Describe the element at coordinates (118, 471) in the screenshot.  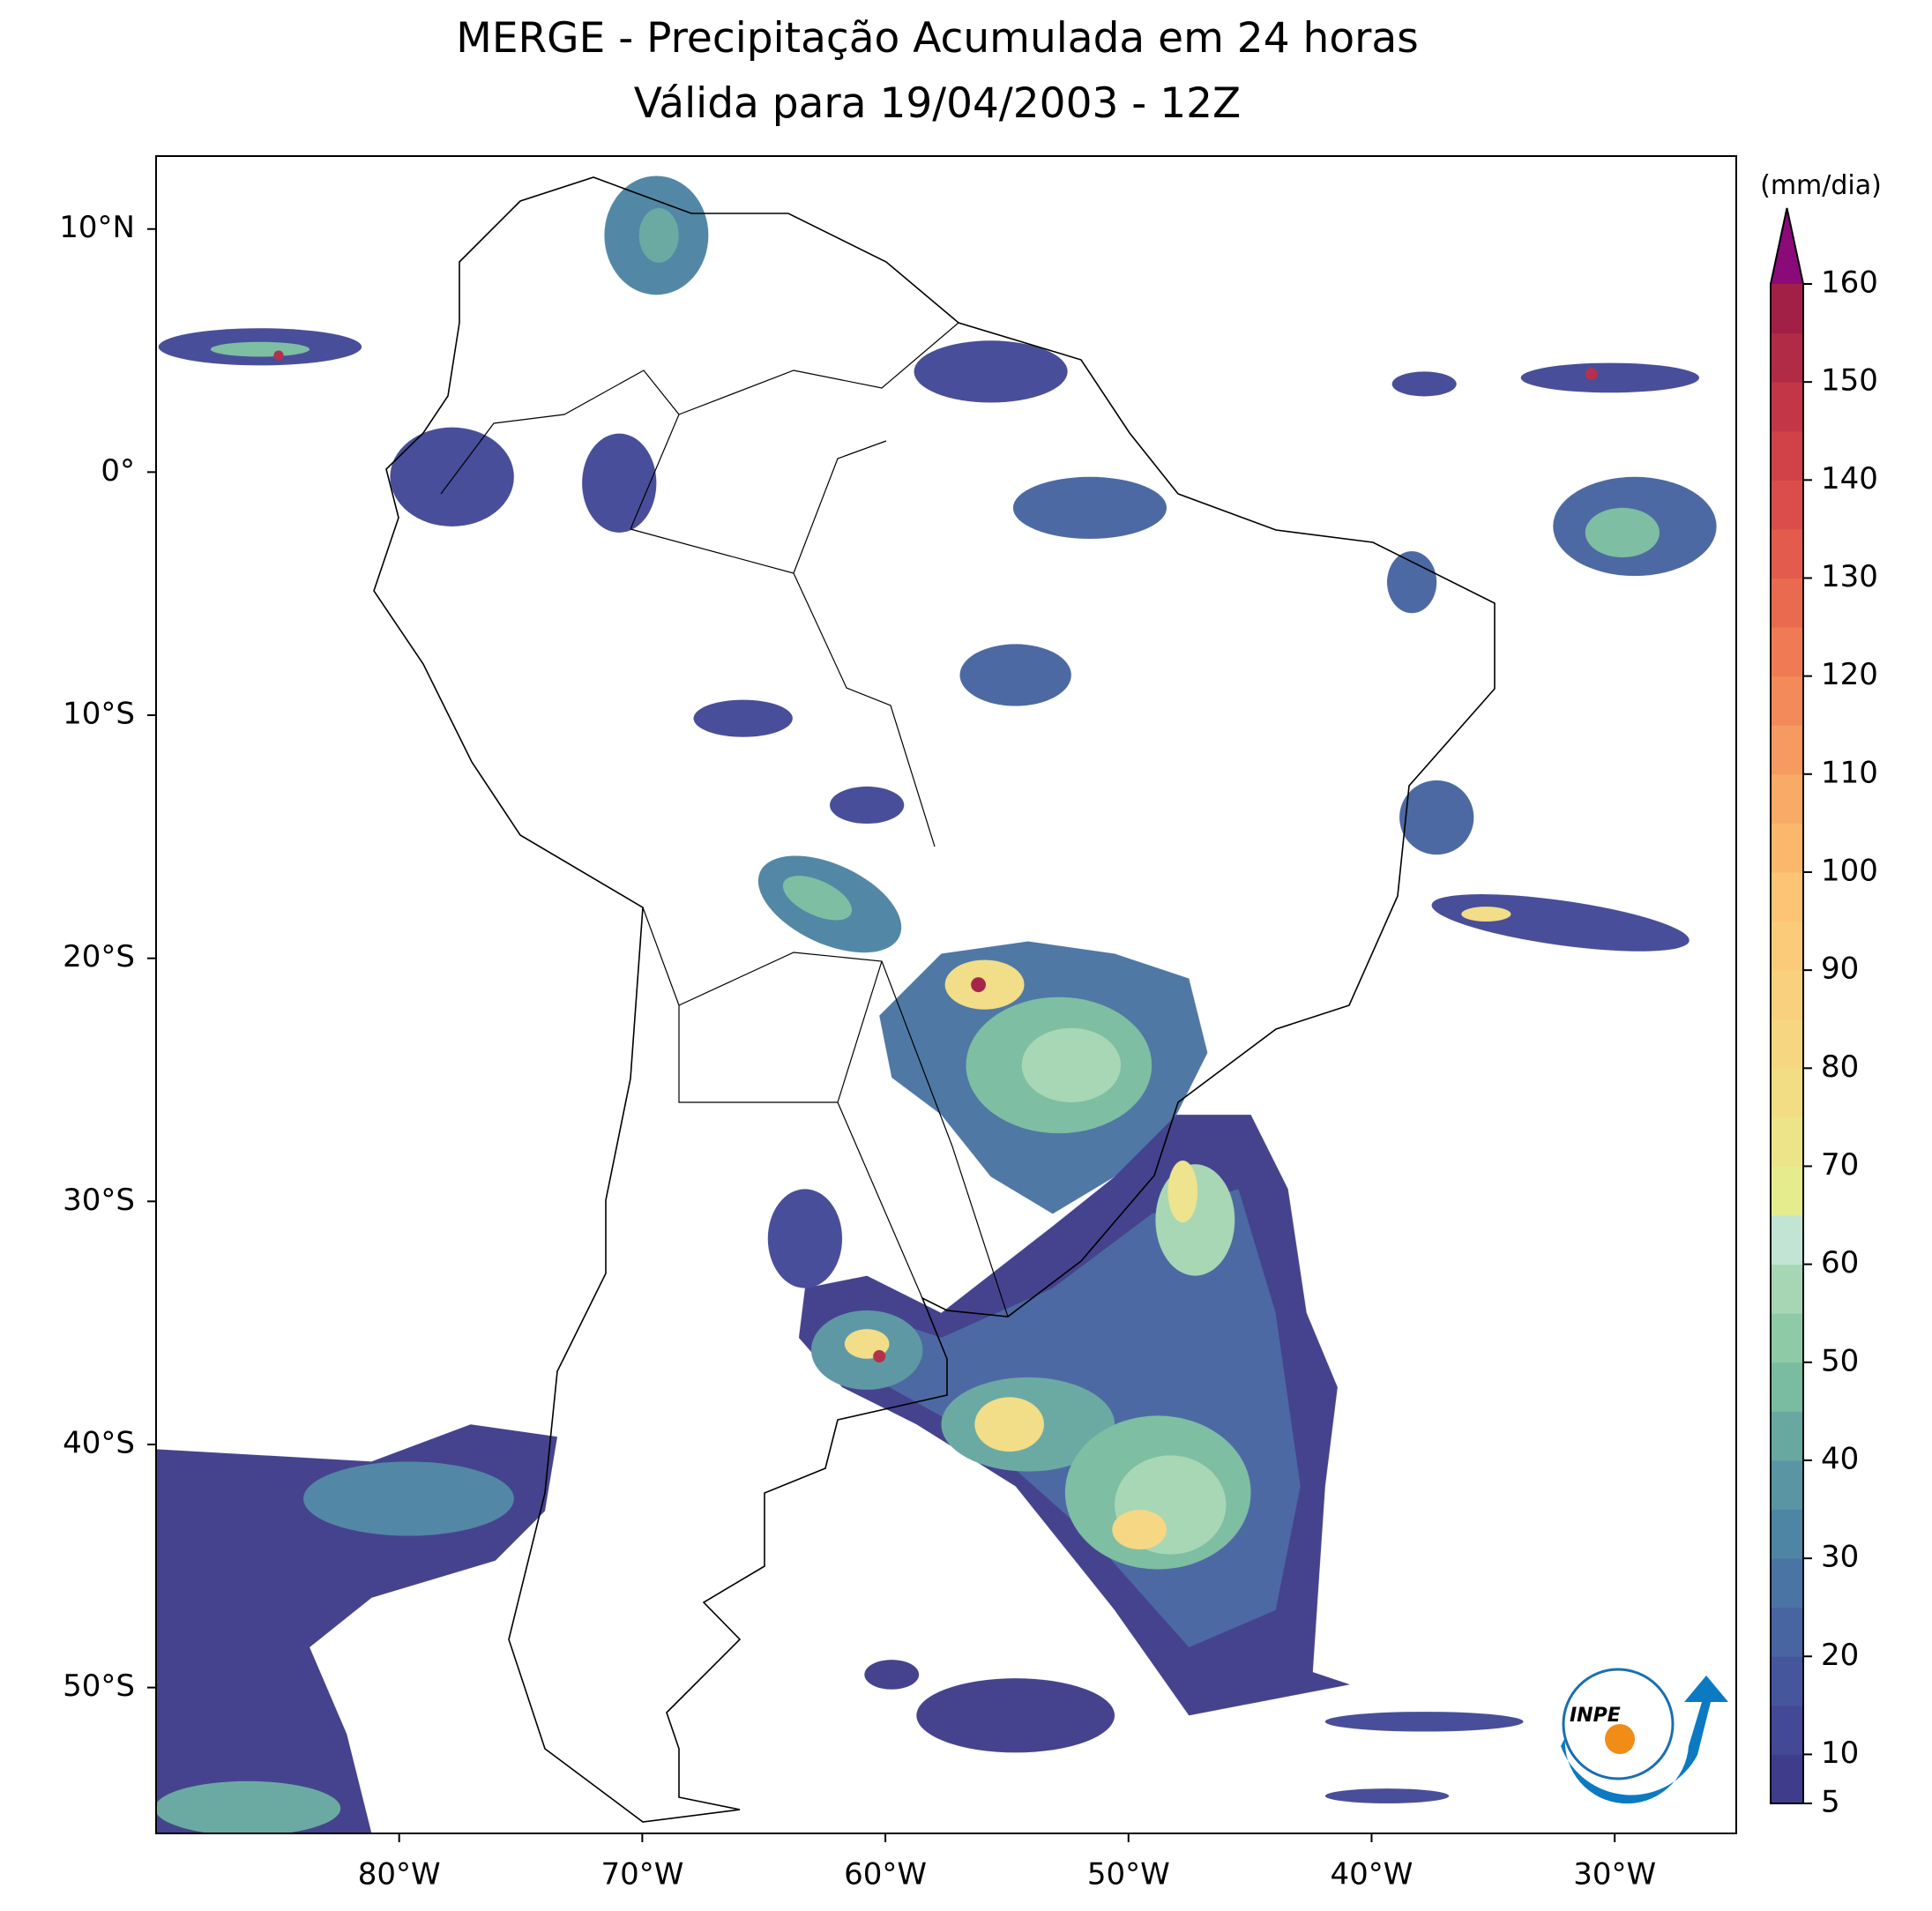
I see `y-tick-label: 0°` at that location.